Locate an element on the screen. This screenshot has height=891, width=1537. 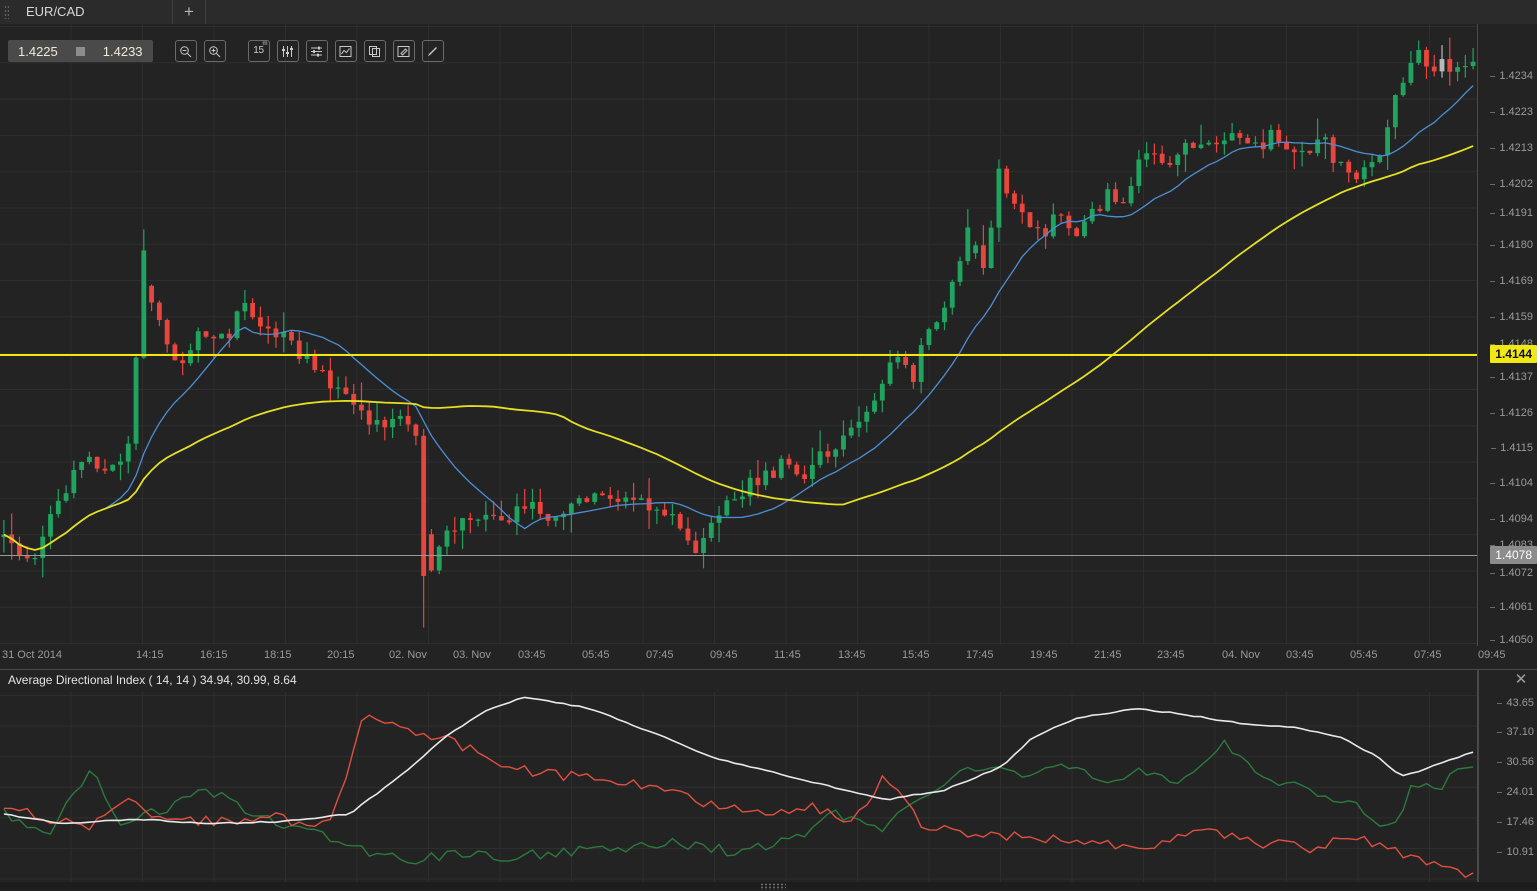
close-icon: ✕ is located at coordinates (1521, 679).